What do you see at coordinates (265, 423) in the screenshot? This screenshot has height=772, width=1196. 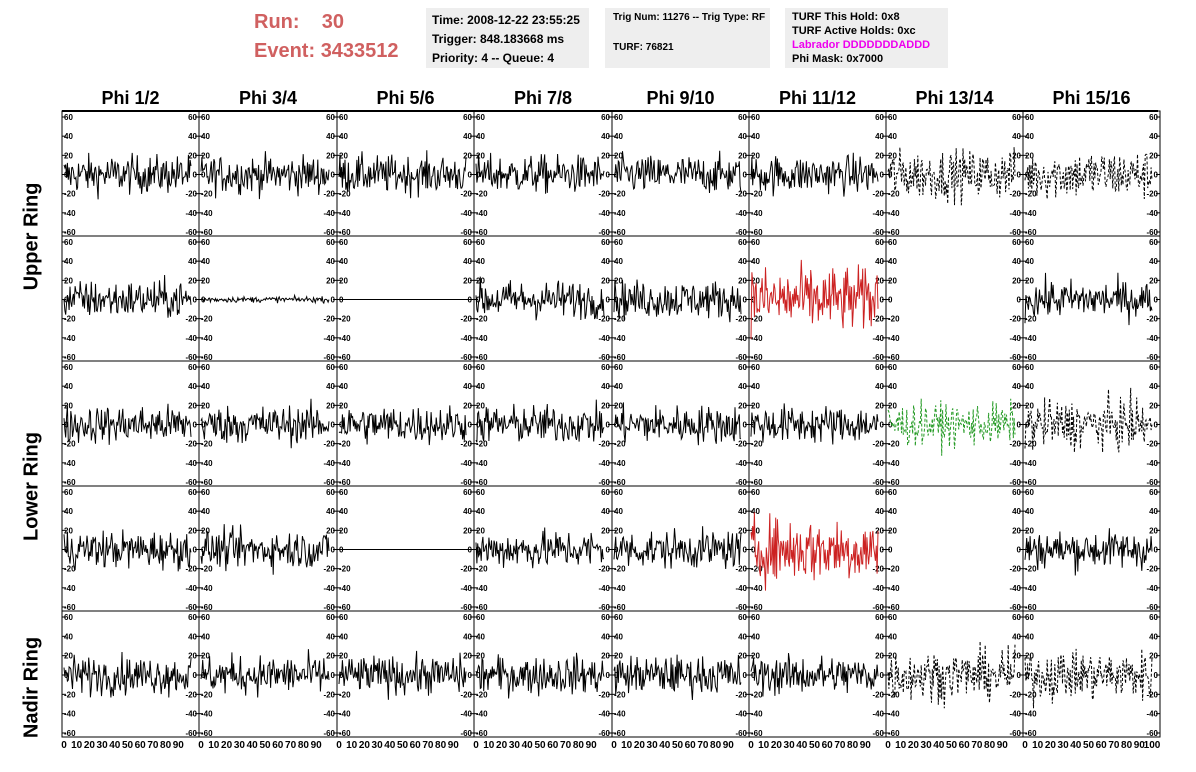 I see `waveform-normal-r2-c1` at bounding box center [265, 423].